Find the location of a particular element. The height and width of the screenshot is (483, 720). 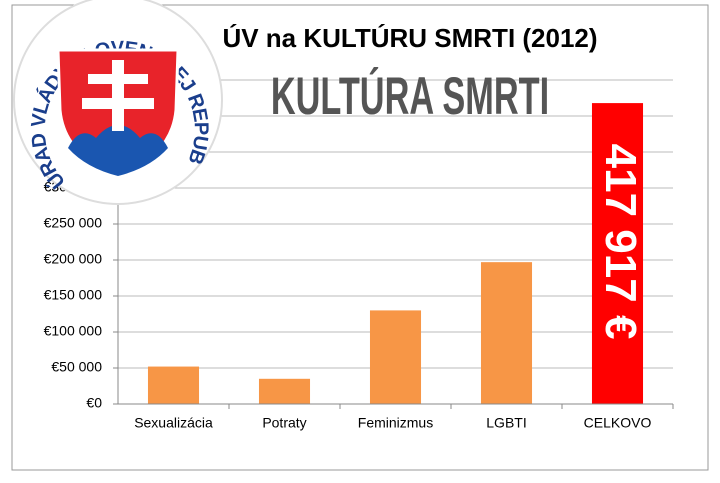

double-cross is located at coordinates (118, 95).